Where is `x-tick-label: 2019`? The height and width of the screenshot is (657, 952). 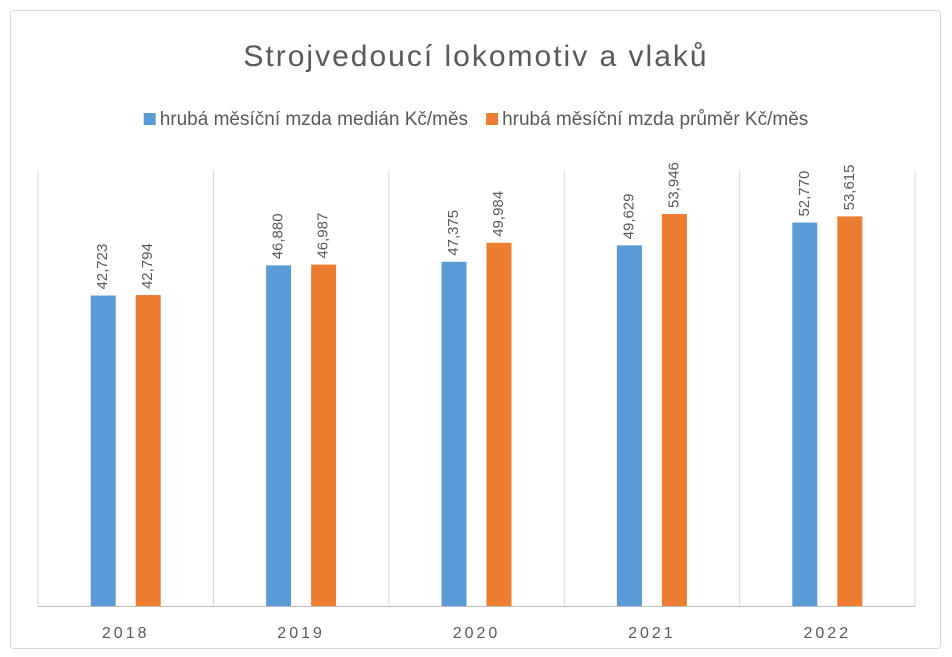 x-tick-label: 2019 is located at coordinates (301, 633).